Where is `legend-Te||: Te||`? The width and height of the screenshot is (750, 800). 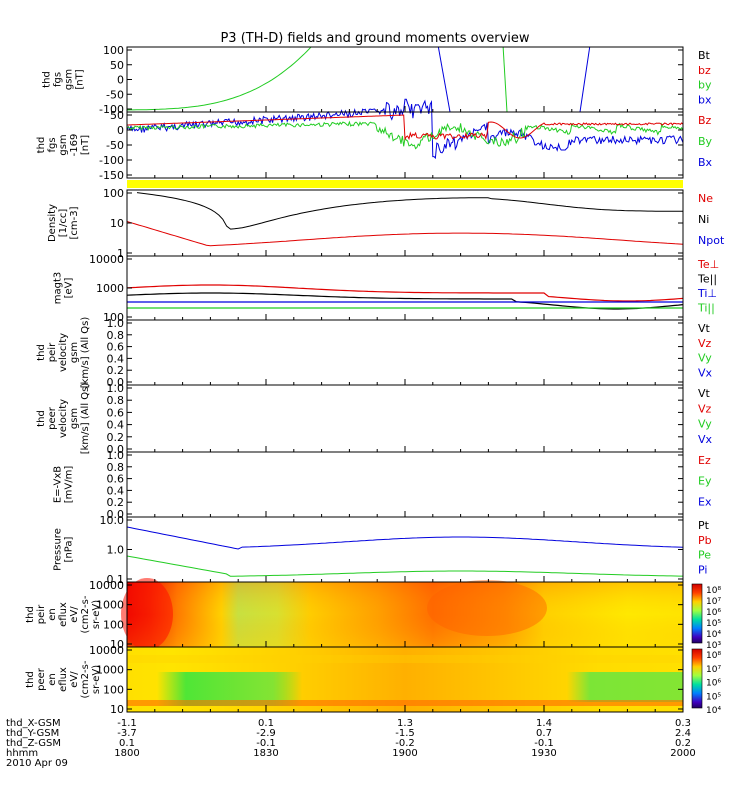 legend-Te||: Te|| is located at coordinates (707, 279).